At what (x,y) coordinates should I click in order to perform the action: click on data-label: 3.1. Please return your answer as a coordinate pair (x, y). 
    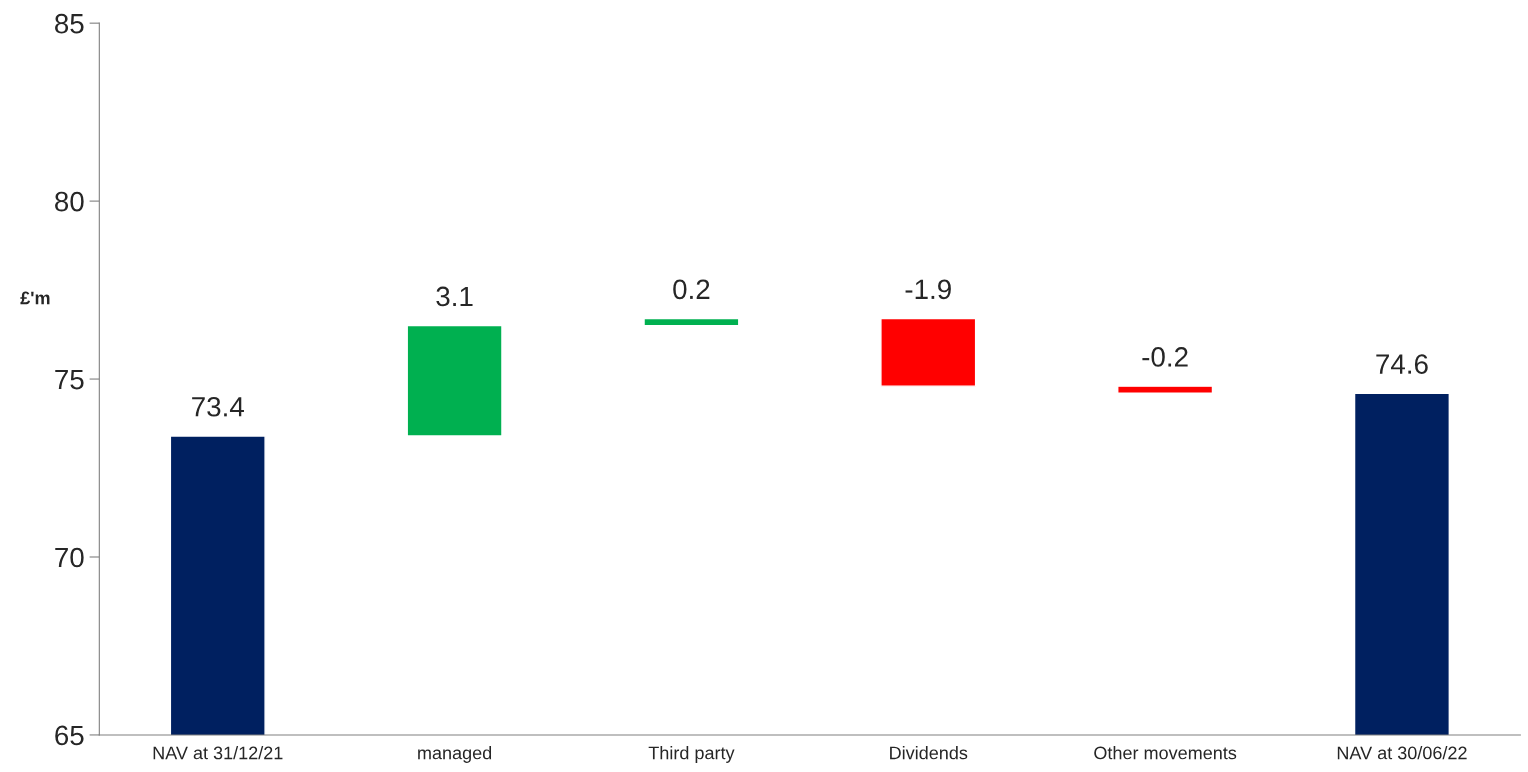
    Looking at the image, I should click on (454, 296).